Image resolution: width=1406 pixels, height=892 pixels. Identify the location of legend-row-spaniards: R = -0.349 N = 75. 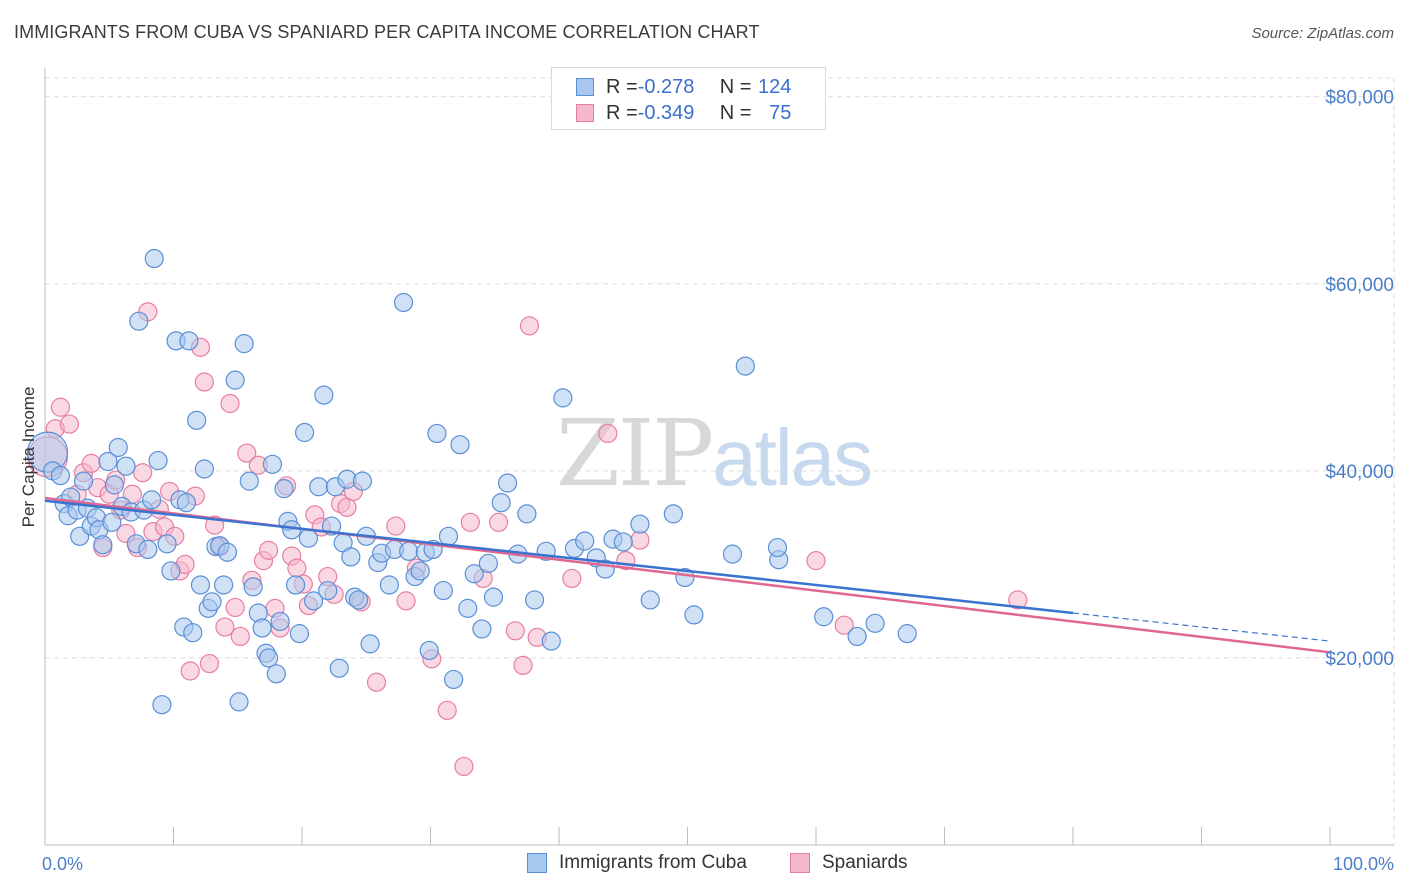
(683, 113).